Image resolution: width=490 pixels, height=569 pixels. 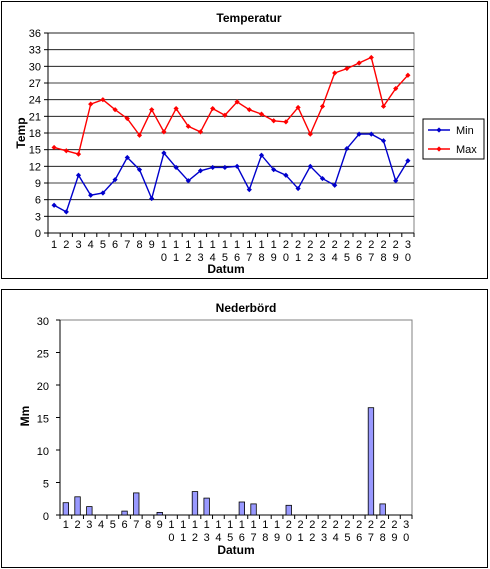 I want to click on y-tick-label: 33, so click(x=35, y=51).